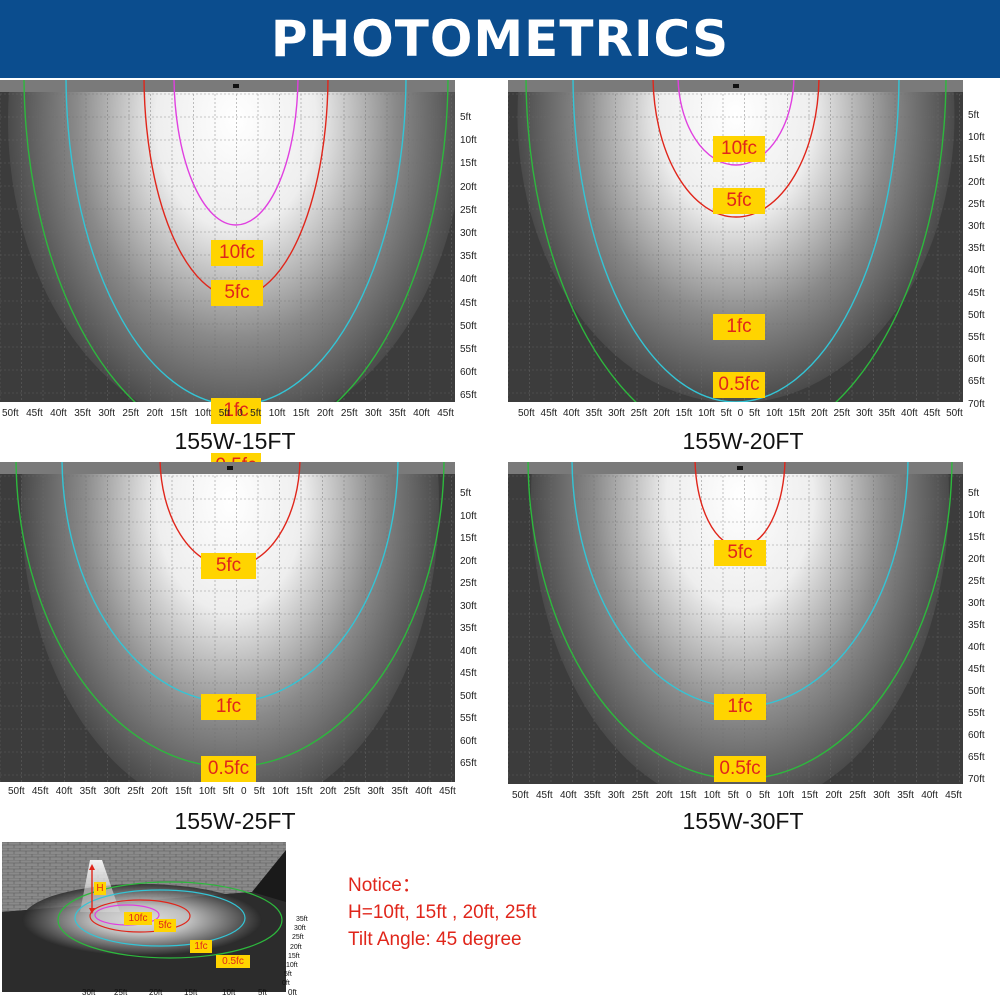 The image size is (1000, 1000). I want to click on label-10fc: 10fc, so click(739, 149).